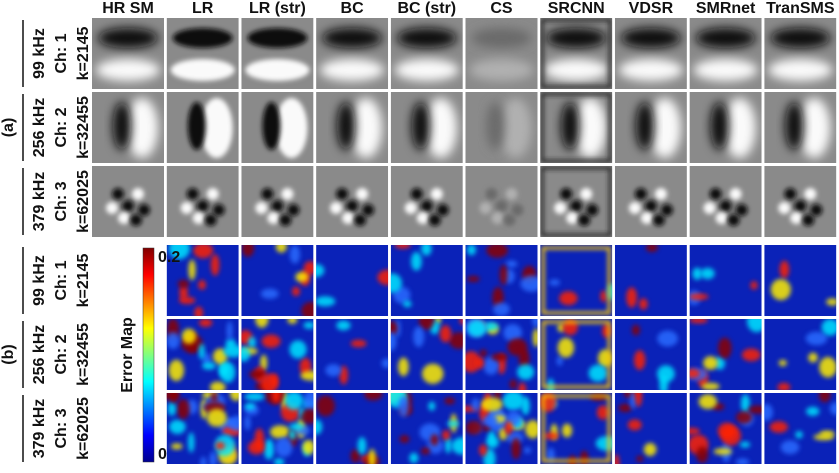  What do you see at coordinates (162, 454) in the screenshot?
I see `colorbar-min: 0` at bounding box center [162, 454].